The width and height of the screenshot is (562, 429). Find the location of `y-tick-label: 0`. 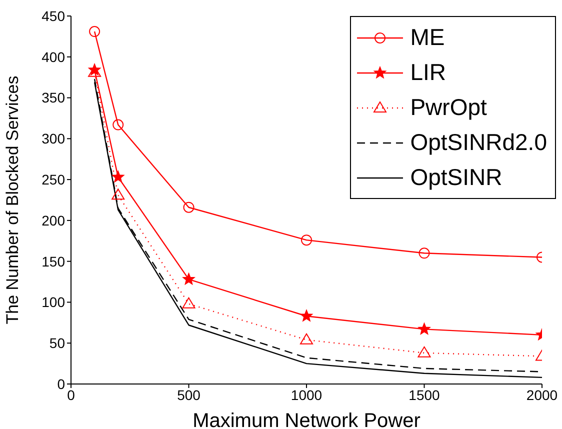

y-tick-label: 0 is located at coordinates (61, 384).